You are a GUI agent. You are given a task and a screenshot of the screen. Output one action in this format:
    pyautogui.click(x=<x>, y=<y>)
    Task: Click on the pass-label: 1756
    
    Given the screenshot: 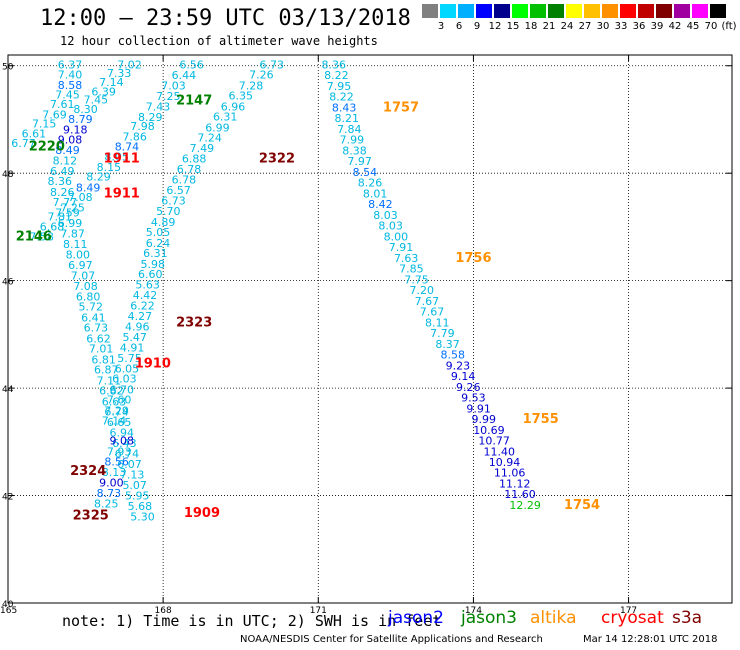 What is the action you would take?
    pyautogui.click(x=473, y=258)
    